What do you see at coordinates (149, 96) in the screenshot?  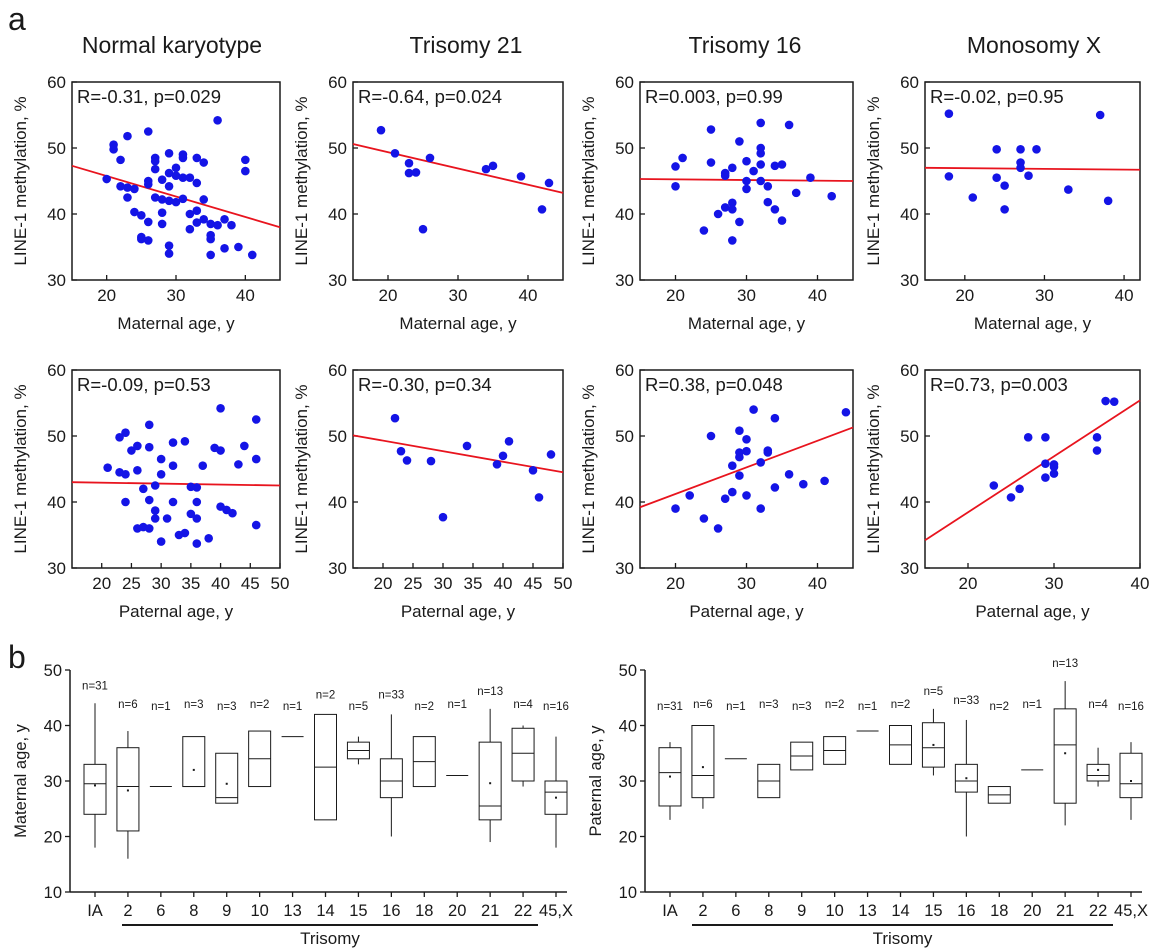 I see `stats-annotation: R=-0.31, p=0.029` at bounding box center [149, 96].